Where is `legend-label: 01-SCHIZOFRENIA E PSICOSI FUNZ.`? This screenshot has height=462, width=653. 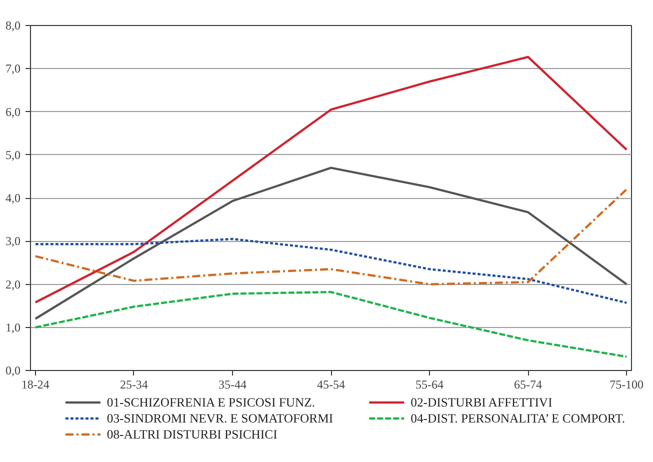
legend-label: 01-SCHIZOFRENIA E PSICOSI FUNZ. is located at coordinates (211, 403).